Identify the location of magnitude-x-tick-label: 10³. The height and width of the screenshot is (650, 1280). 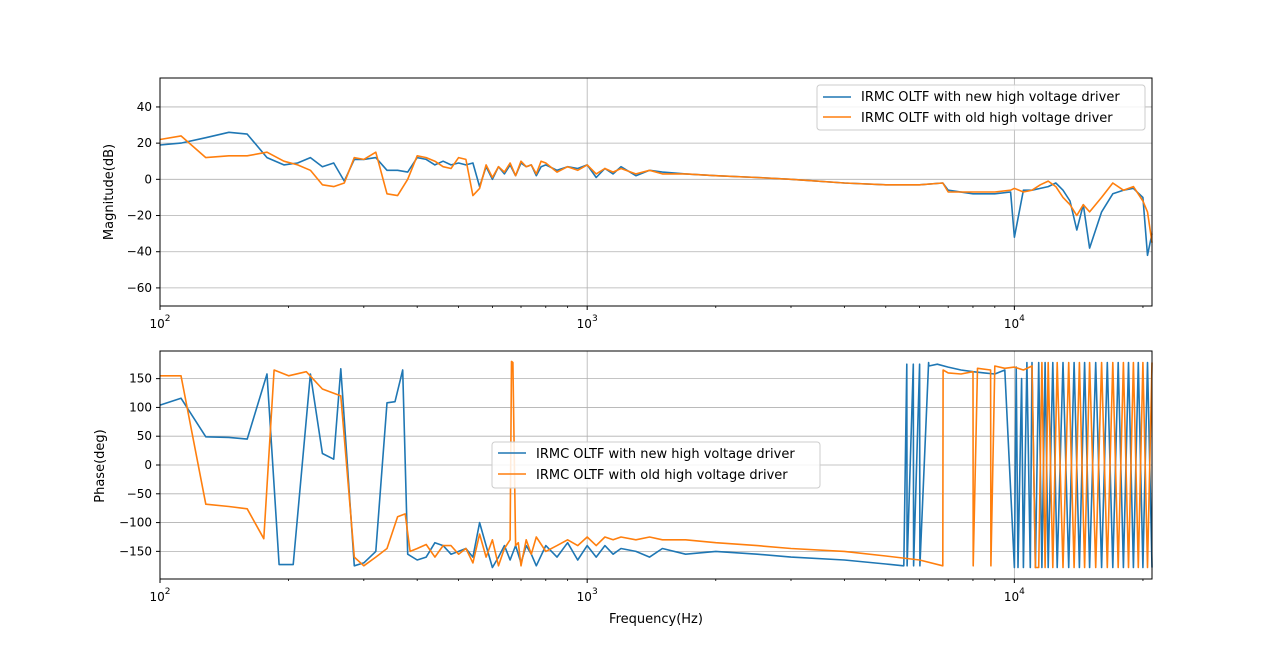
(587, 322).